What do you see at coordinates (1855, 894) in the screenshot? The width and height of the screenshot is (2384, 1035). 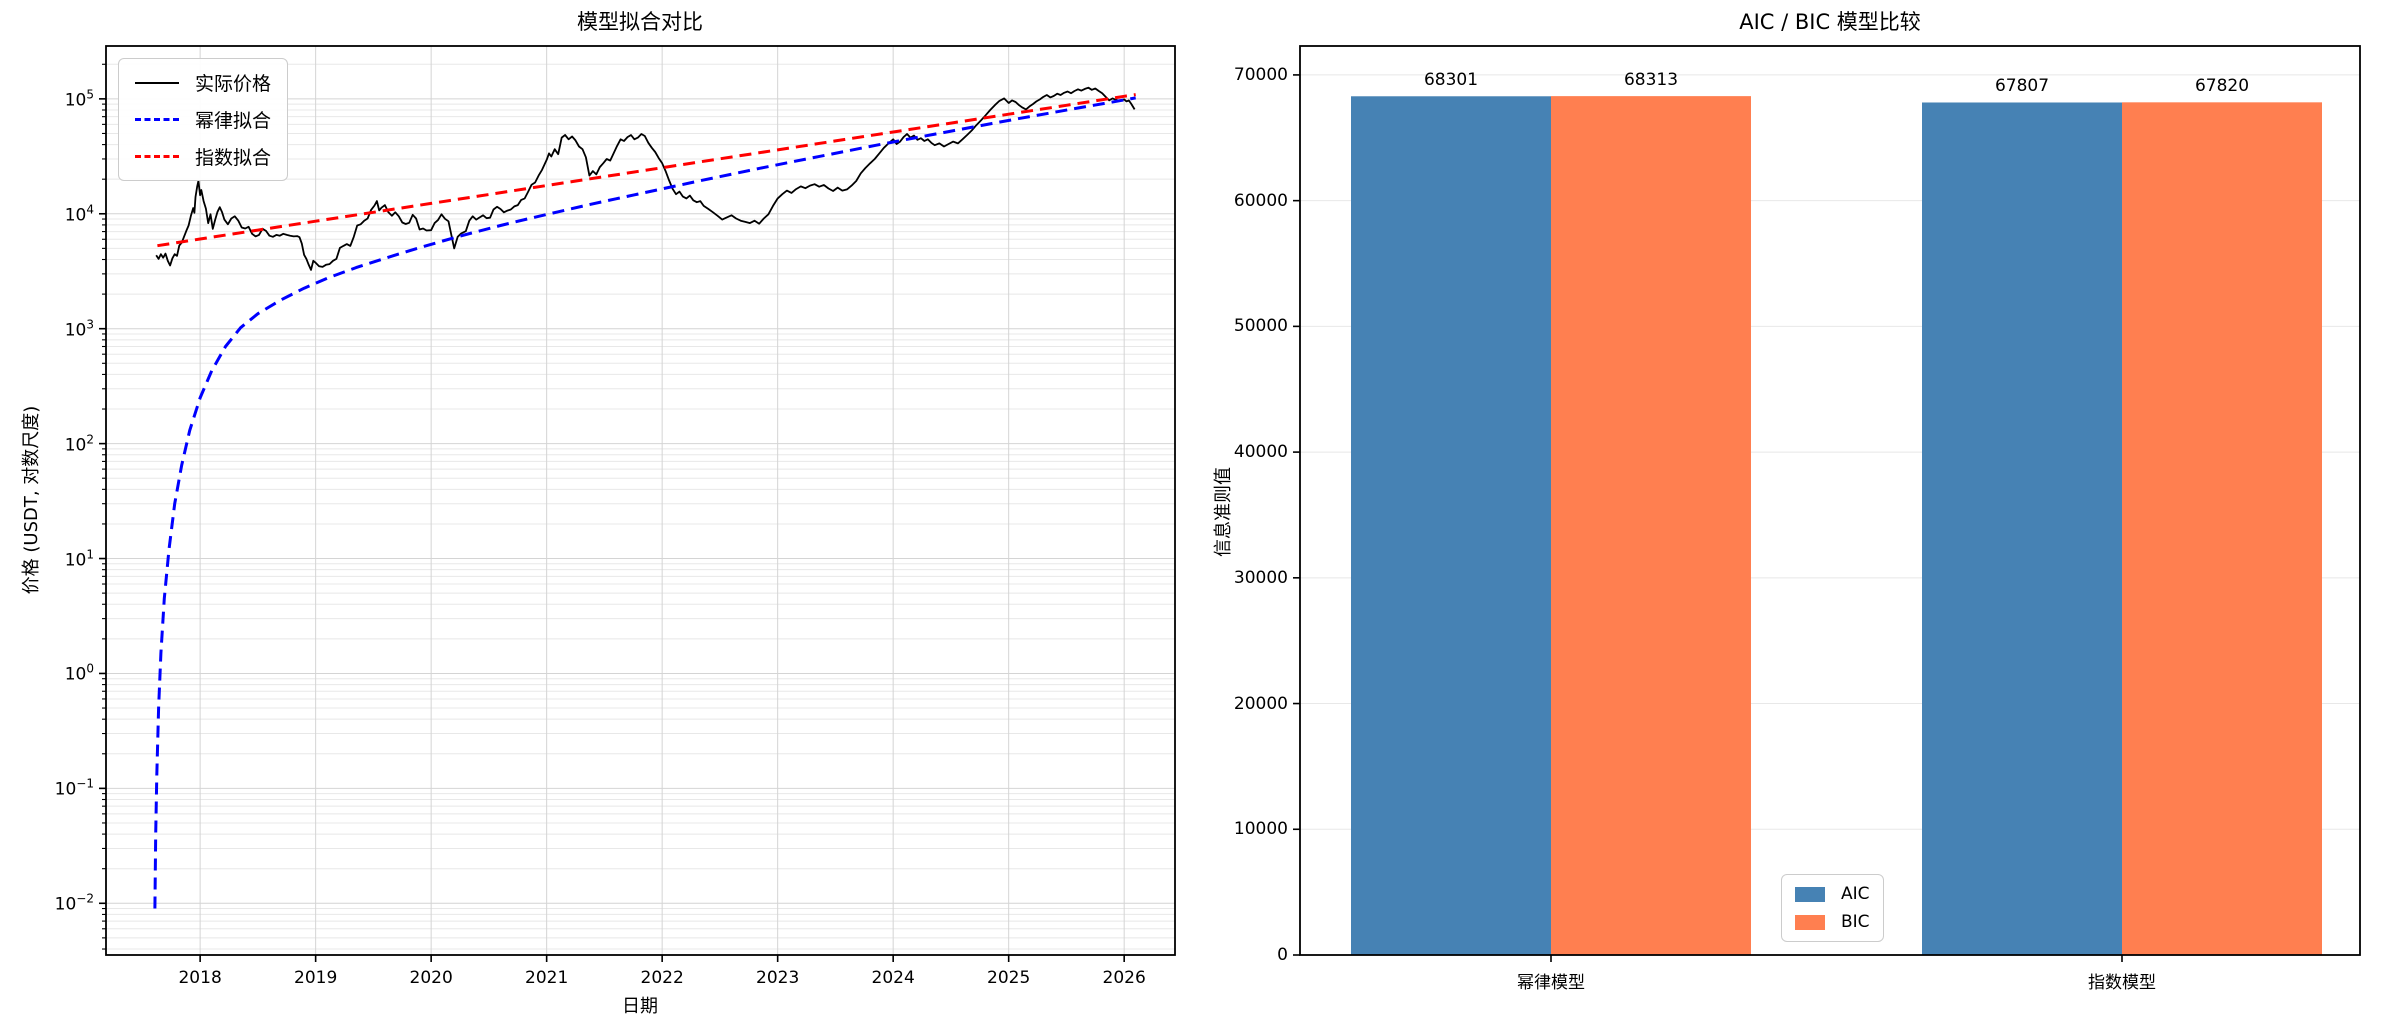 I see `legend-label: AIC` at bounding box center [1855, 894].